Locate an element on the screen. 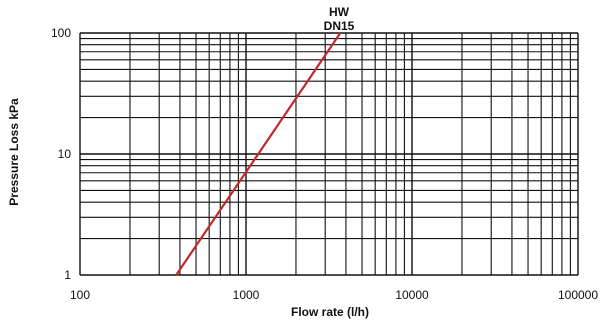 The height and width of the screenshot is (321, 613). y-tick-label: 1 is located at coordinates (67, 275).